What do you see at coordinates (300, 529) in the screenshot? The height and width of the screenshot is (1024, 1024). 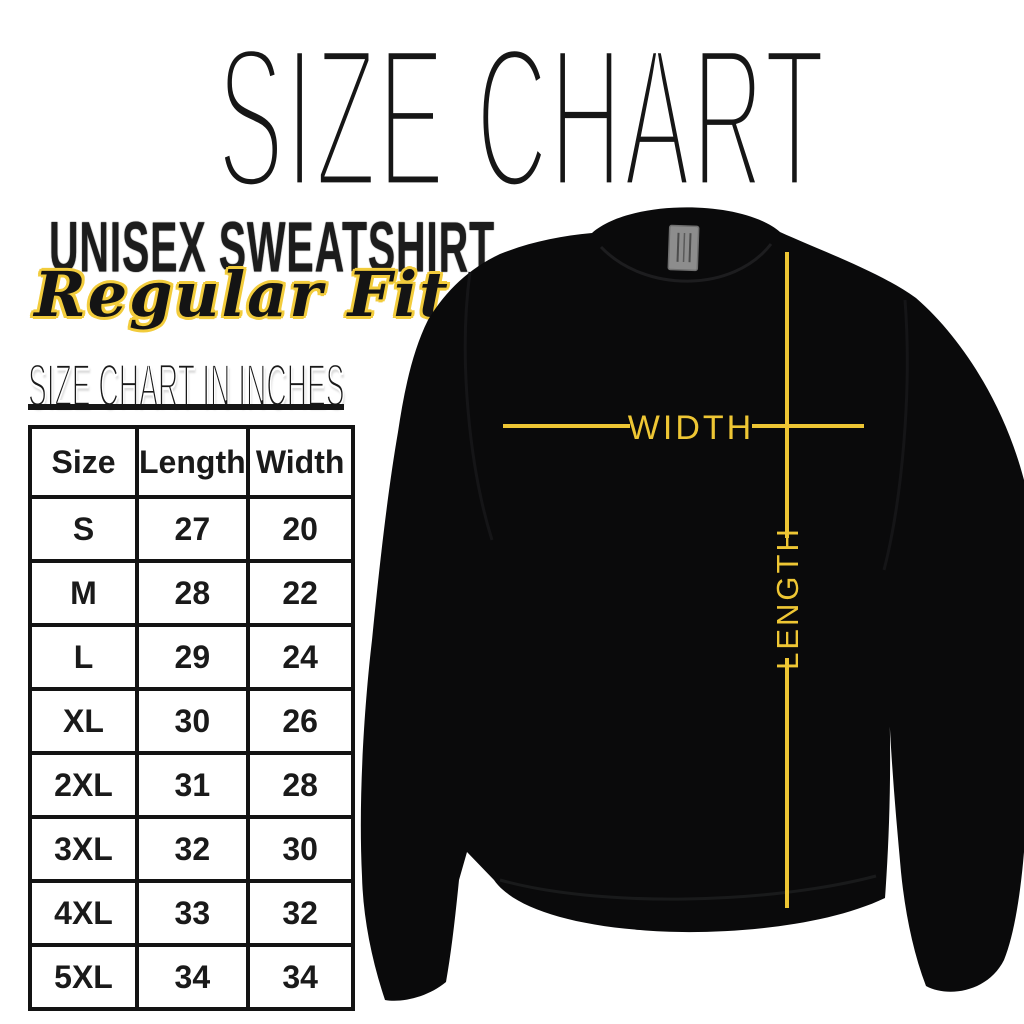 I see `width-cell: 20` at bounding box center [300, 529].